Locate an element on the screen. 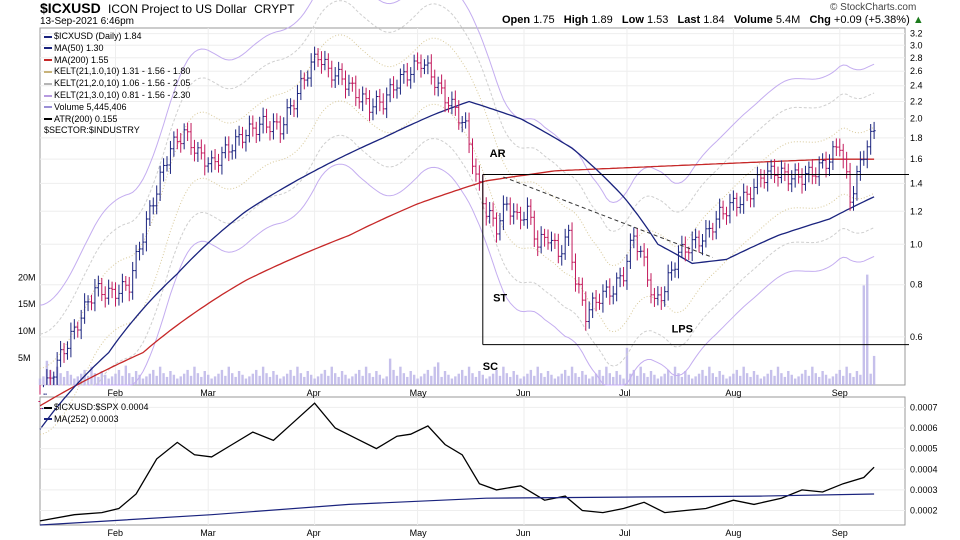  last-value: 1.84 is located at coordinates (714, 20).